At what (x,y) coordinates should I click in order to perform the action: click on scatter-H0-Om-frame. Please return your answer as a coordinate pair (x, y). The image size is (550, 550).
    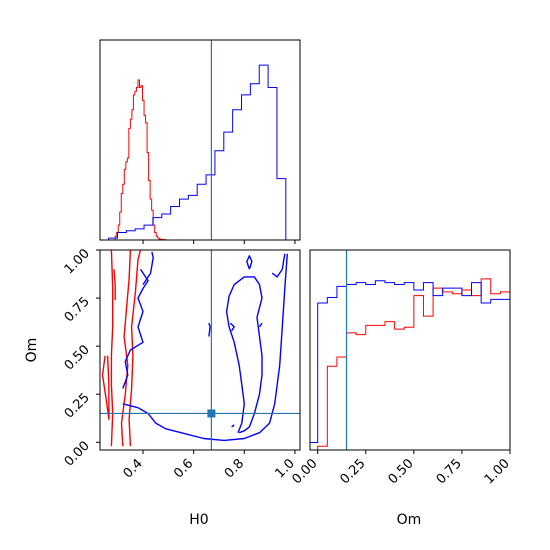
    Looking at the image, I should click on (200, 350).